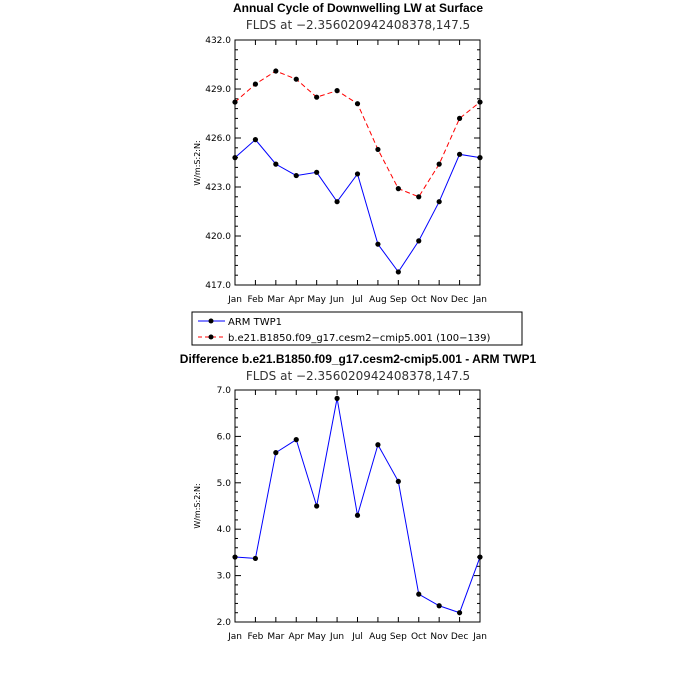 The image size is (700, 700). What do you see at coordinates (459, 637) in the screenshot?
I see `x-tick-label: Dec` at bounding box center [459, 637].